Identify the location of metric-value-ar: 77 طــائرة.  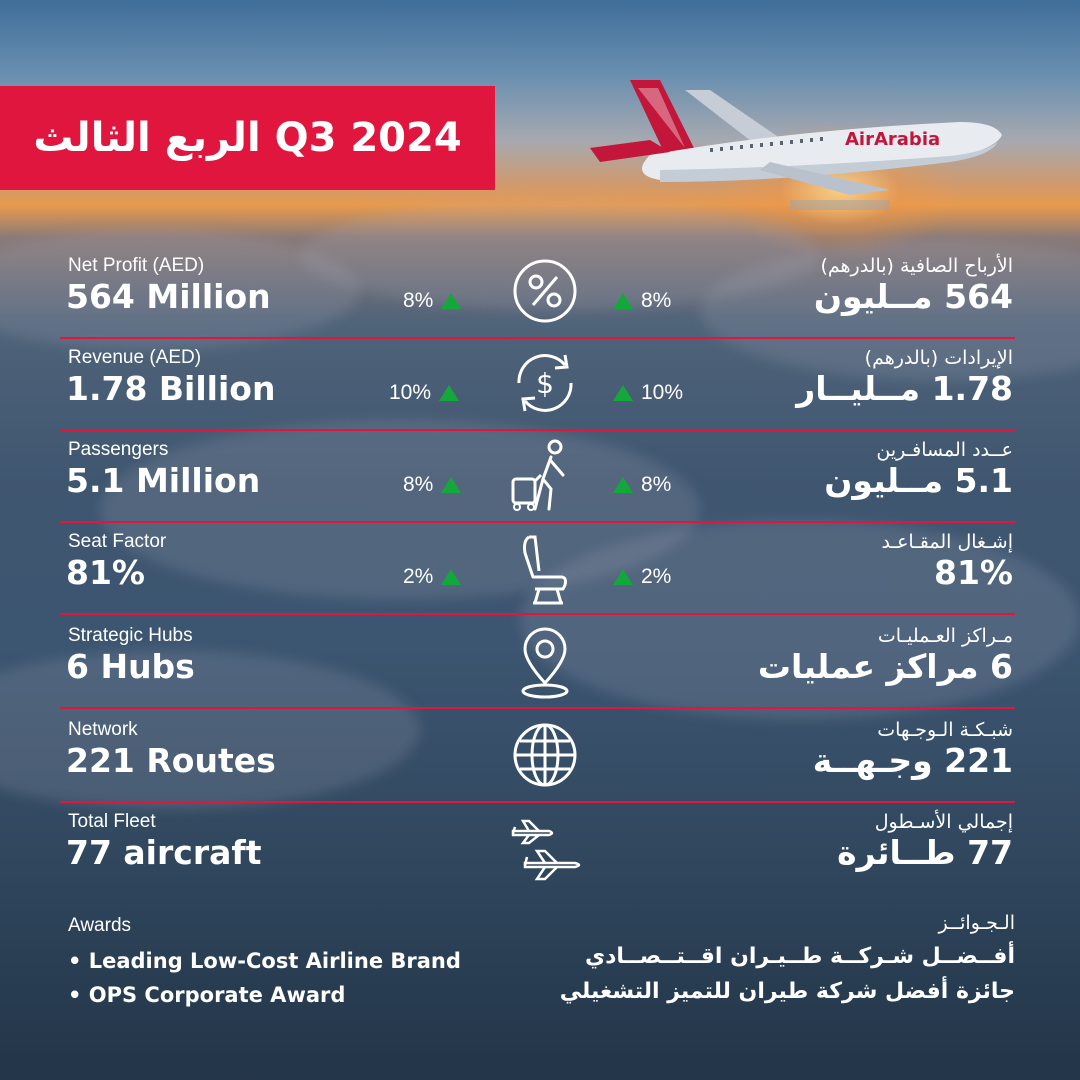
(925, 852).